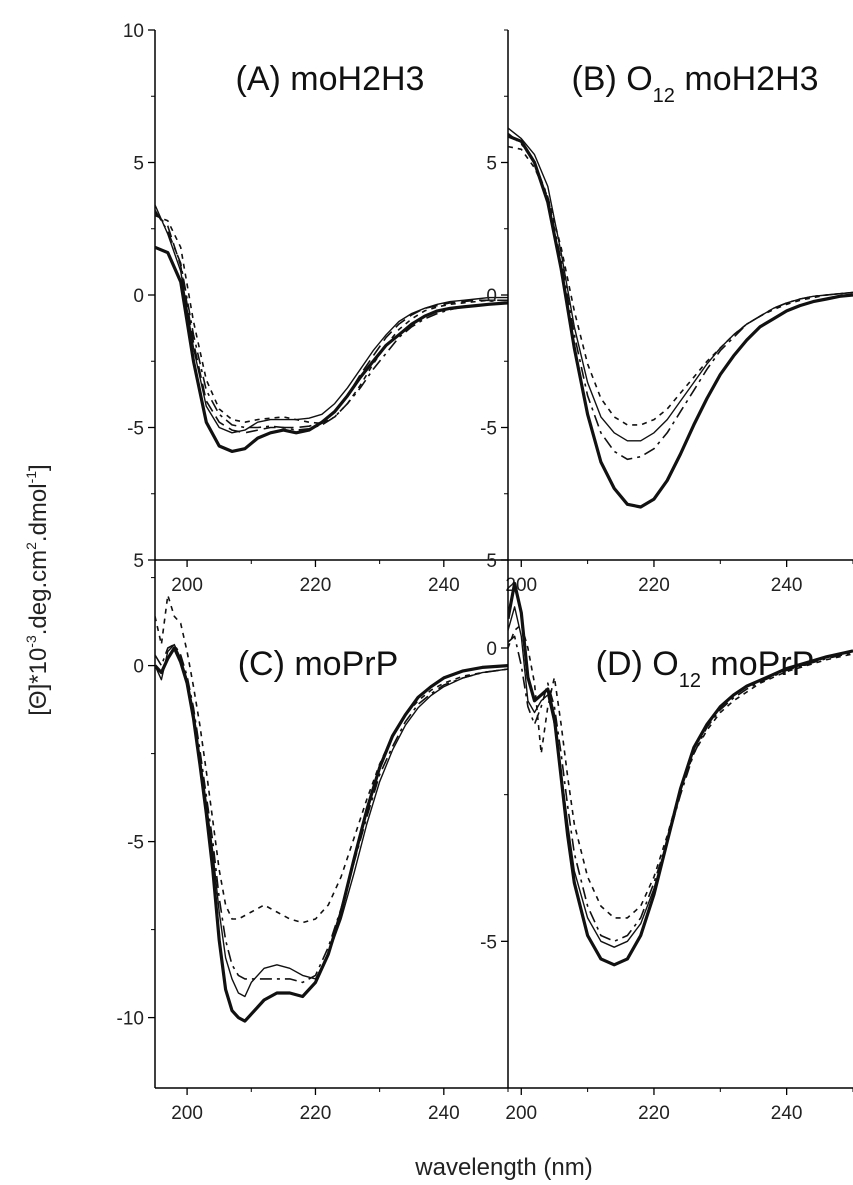  I want to click on panel-title: (C) moPrP, so click(318, 664).